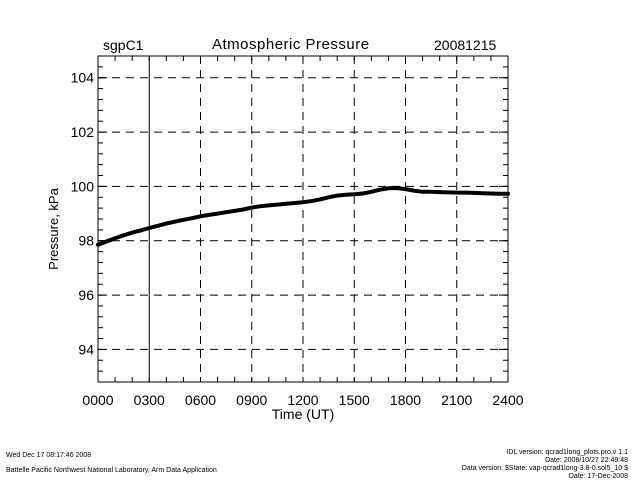 The image size is (640, 481). What do you see at coordinates (598, 476) in the screenshot?
I see `footer-data-date: Date: 17-Dec-2008` at bounding box center [598, 476].